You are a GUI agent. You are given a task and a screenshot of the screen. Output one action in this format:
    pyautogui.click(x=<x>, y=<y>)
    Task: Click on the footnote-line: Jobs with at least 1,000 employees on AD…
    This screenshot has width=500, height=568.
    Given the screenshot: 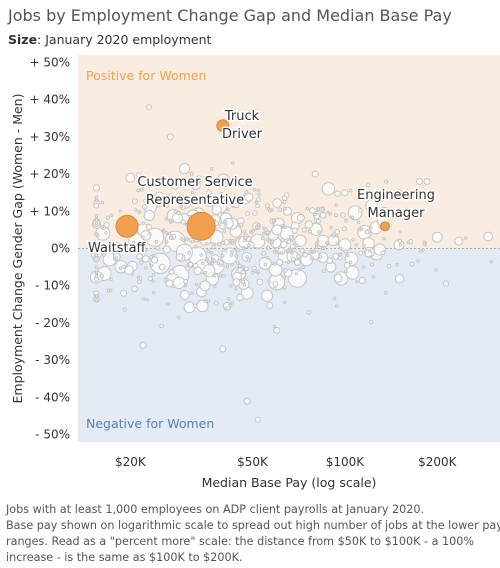 What is the action you would take?
    pyautogui.click(x=215, y=509)
    